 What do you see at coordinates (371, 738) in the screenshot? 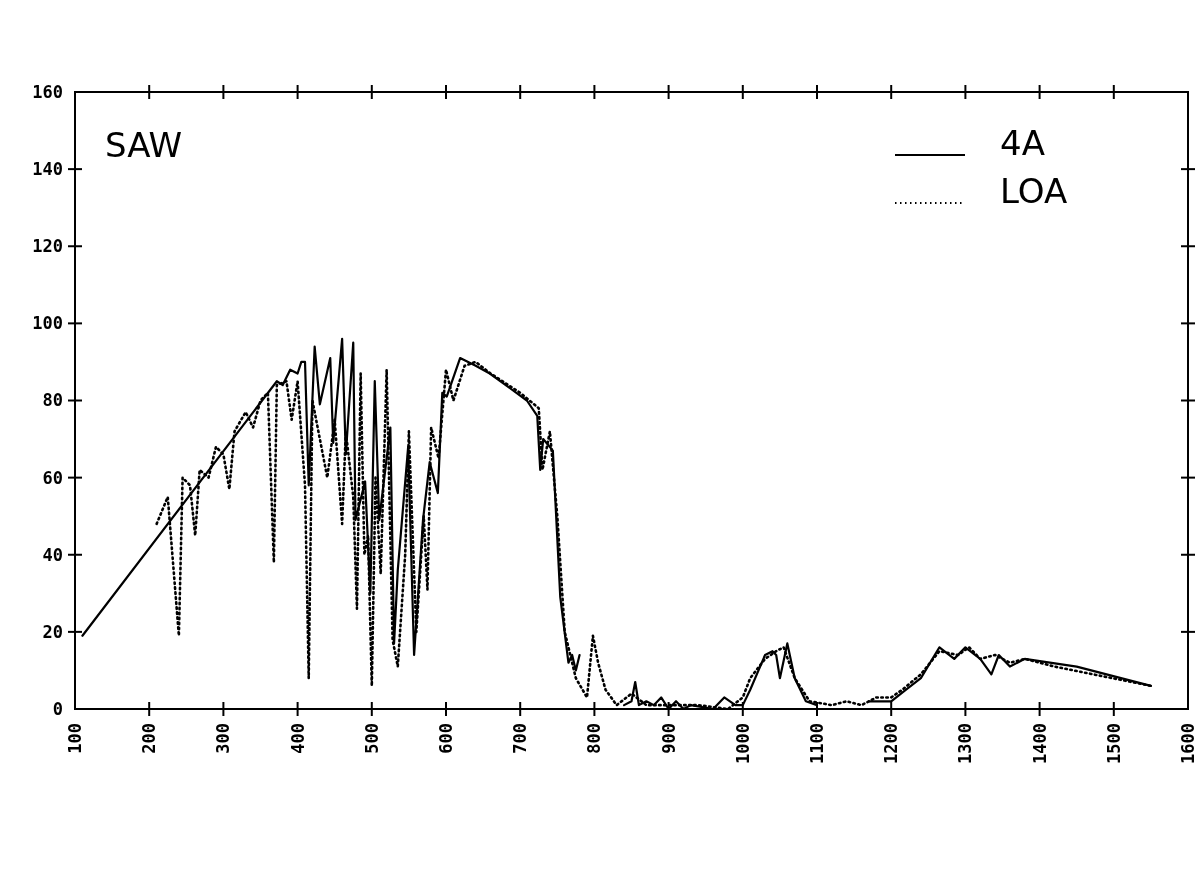
I see `x-tick-label: 500` at bounding box center [371, 738].